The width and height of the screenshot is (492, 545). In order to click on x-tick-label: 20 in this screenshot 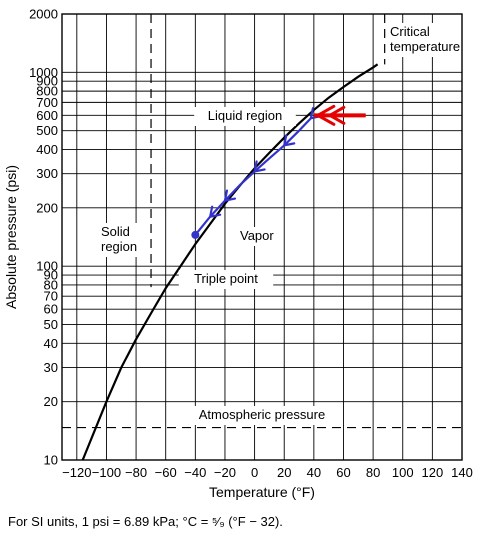, I will do `click(284, 472)`.